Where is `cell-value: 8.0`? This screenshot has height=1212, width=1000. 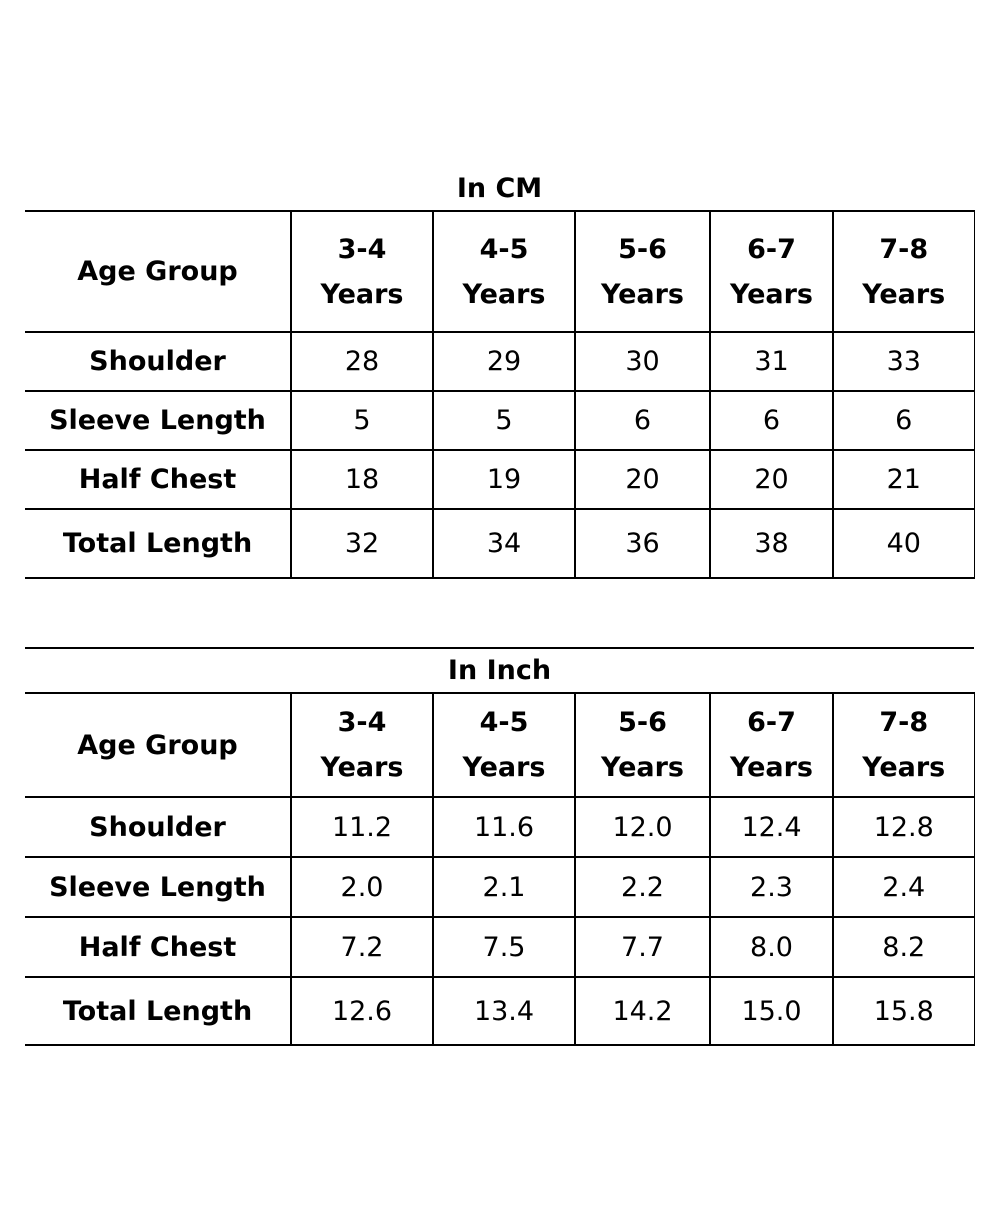
cell-value: 8.0 is located at coordinates (771, 947).